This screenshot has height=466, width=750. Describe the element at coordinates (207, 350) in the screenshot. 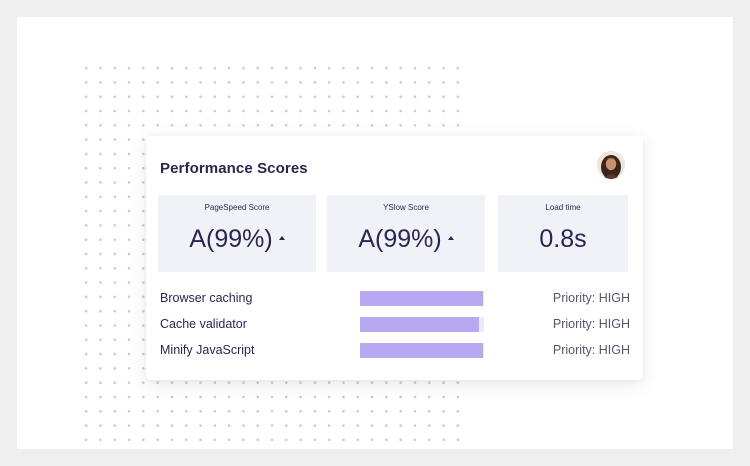

I see `recommendation-label: Minify JavaScript` at that location.